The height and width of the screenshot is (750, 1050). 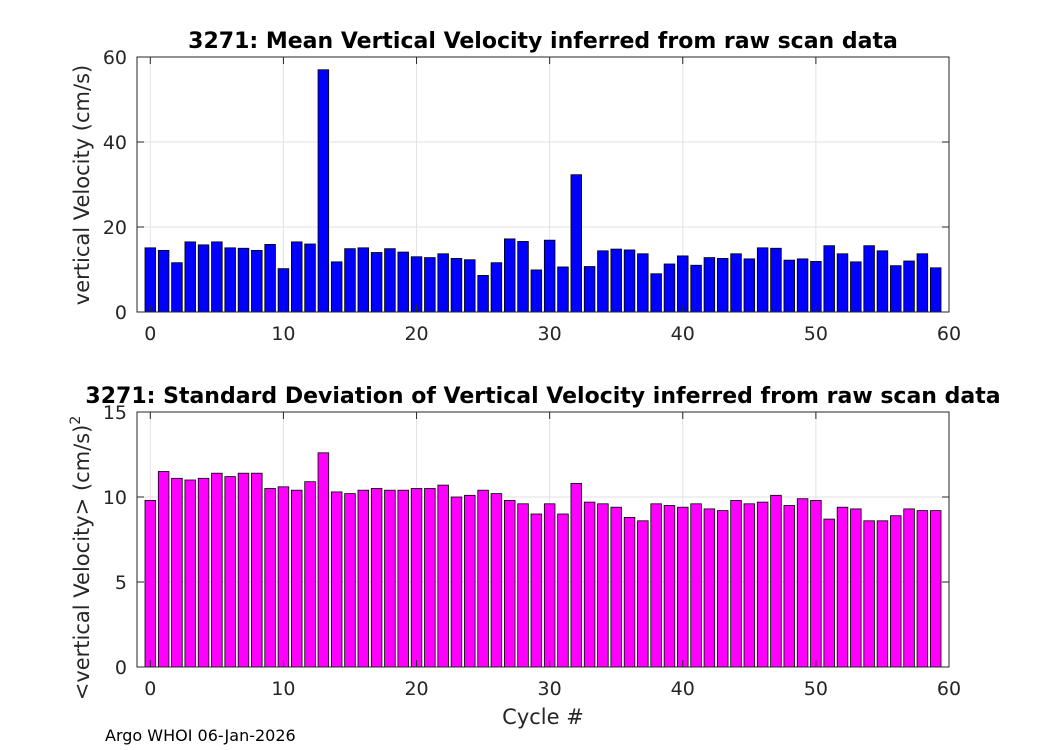 What do you see at coordinates (283, 689) in the screenshot?
I see `x-tick-label: 10` at bounding box center [283, 689].